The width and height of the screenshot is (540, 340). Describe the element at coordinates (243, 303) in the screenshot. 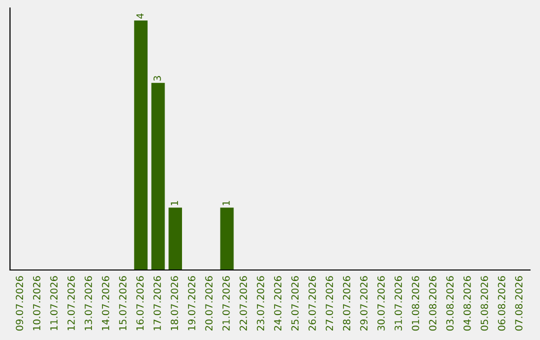

I see `x-tick-label: 22.07.2026` at that location.